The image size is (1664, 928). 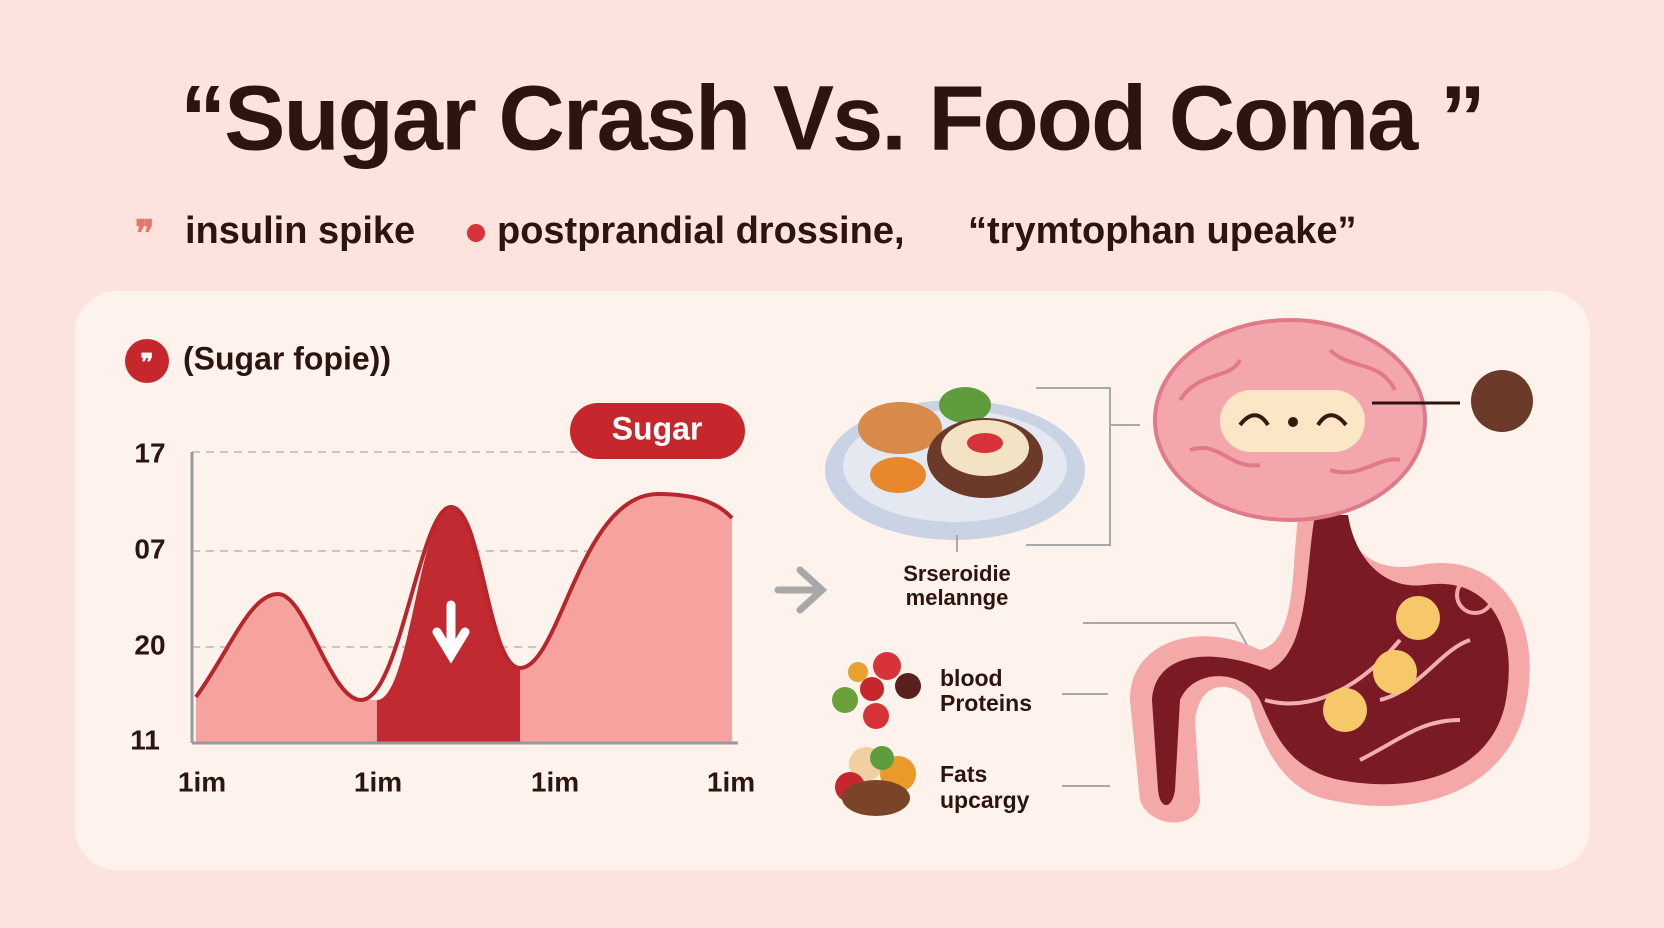 What do you see at coordinates (149, 548) in the screenshot?
I see `y-tick-label: 07` at bounding box center [149, 548].